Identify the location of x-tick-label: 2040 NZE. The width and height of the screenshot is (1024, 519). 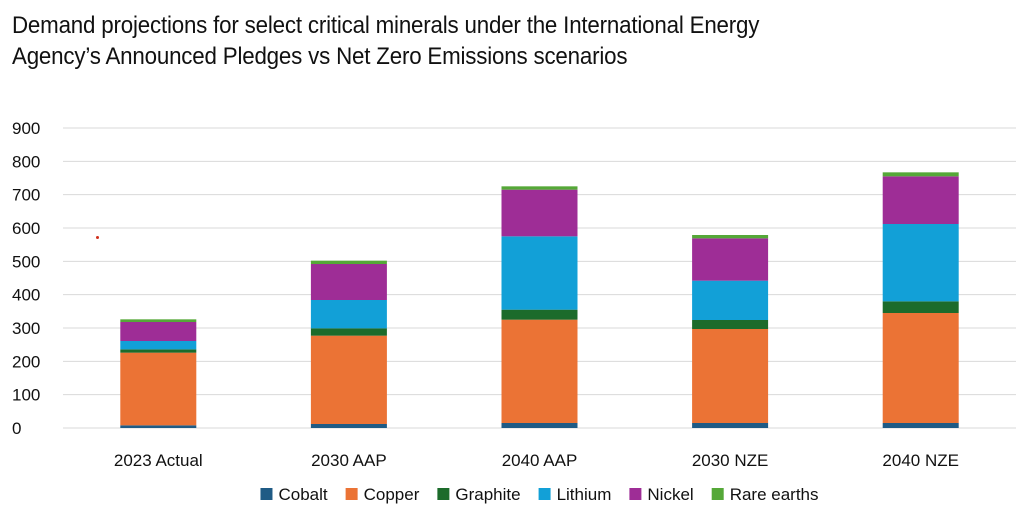
(920, 460).